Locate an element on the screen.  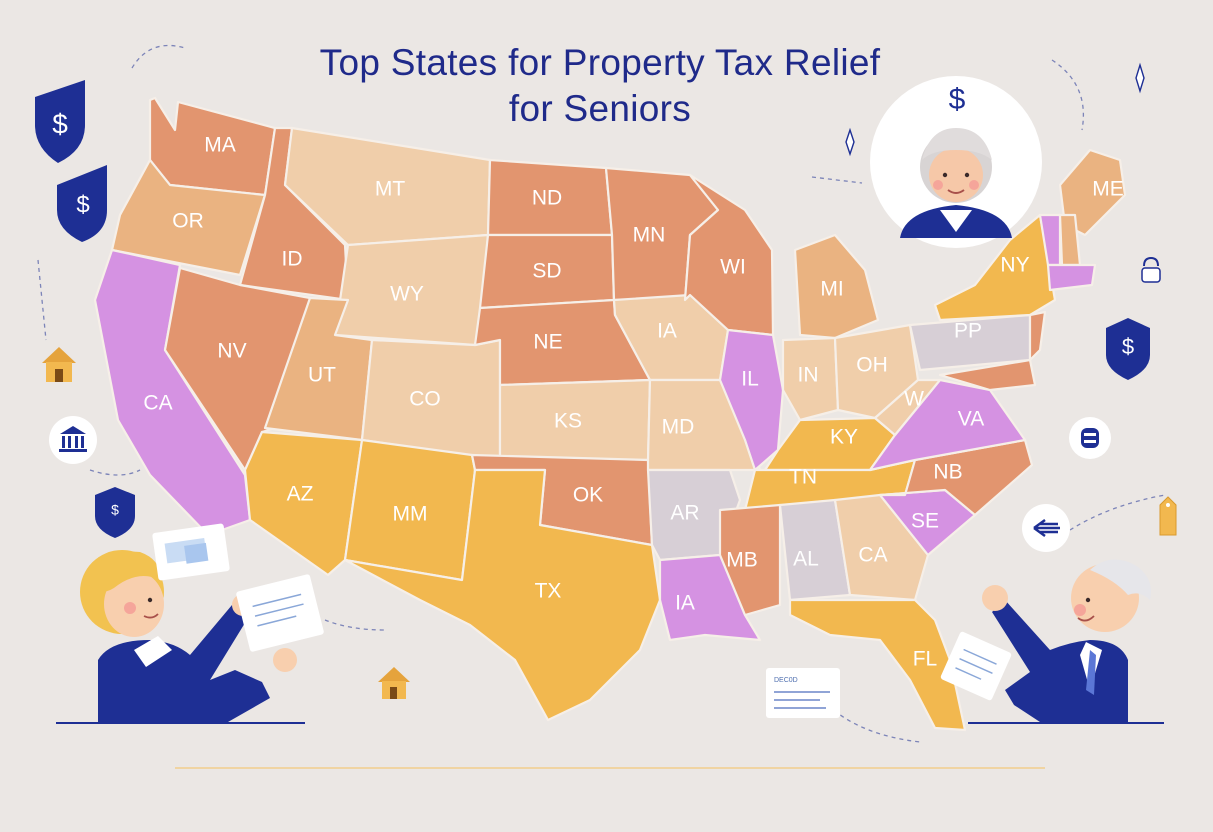
state-wi is located at coordinates (729, 255).